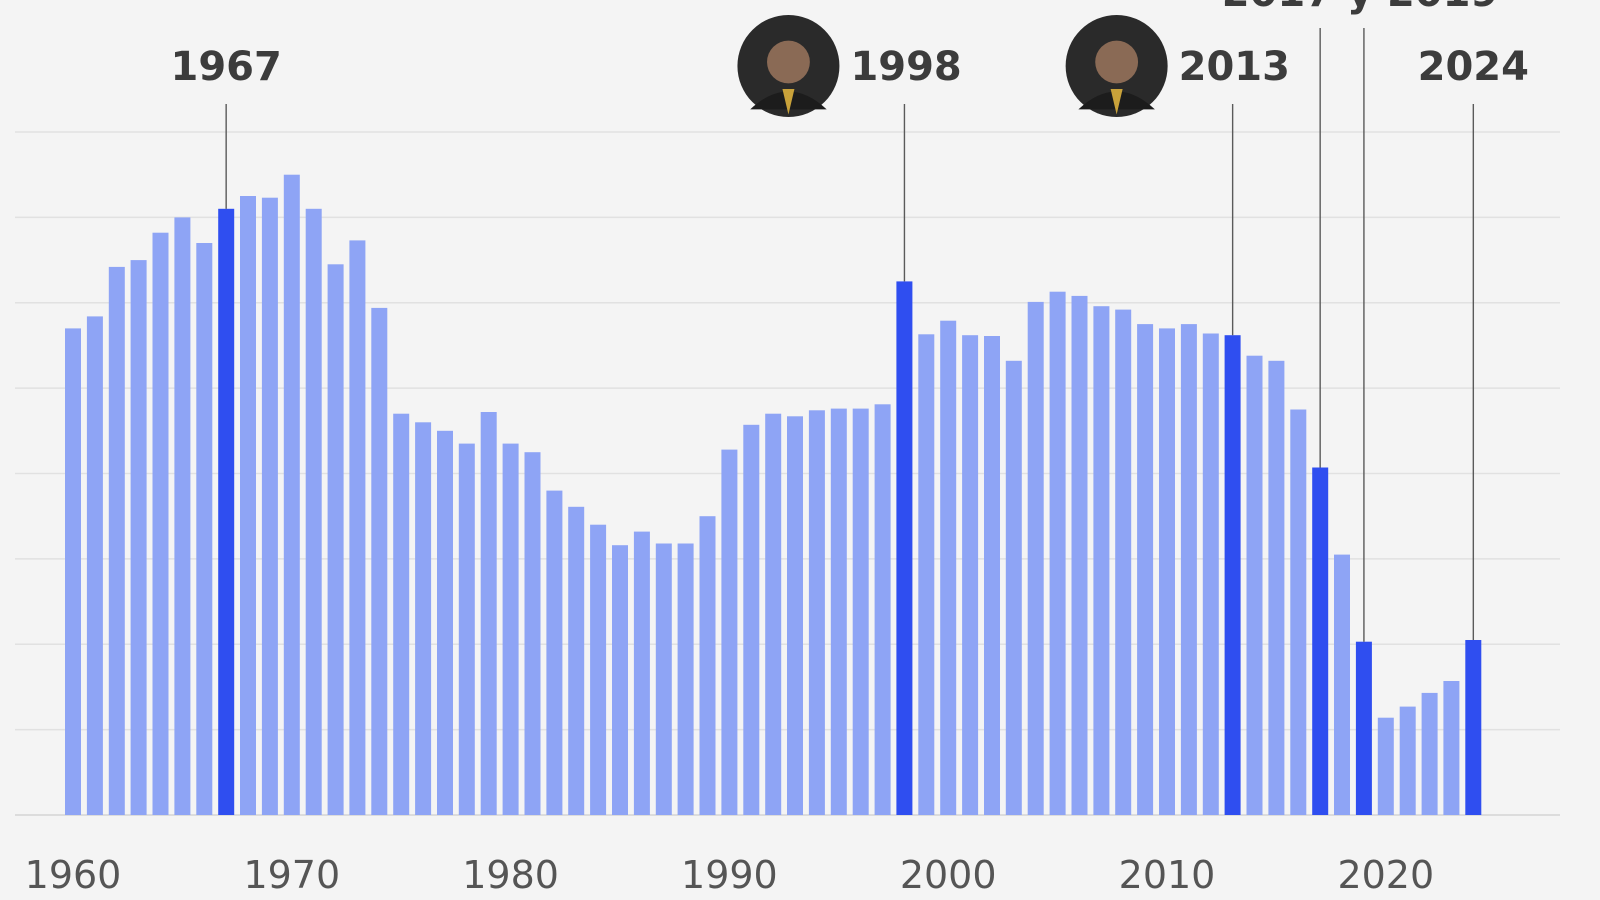 The image size is (1600, 900). I want to click on annotation-label-2017: 2017 y 2019, so click(1360, 8).